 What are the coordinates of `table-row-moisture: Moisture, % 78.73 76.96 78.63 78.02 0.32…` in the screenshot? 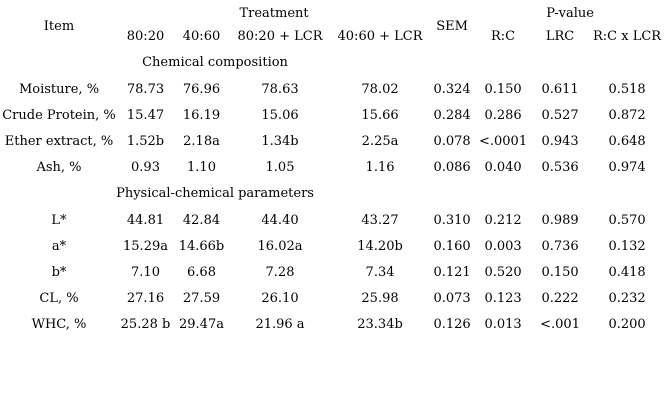 It's located at (333, 89).